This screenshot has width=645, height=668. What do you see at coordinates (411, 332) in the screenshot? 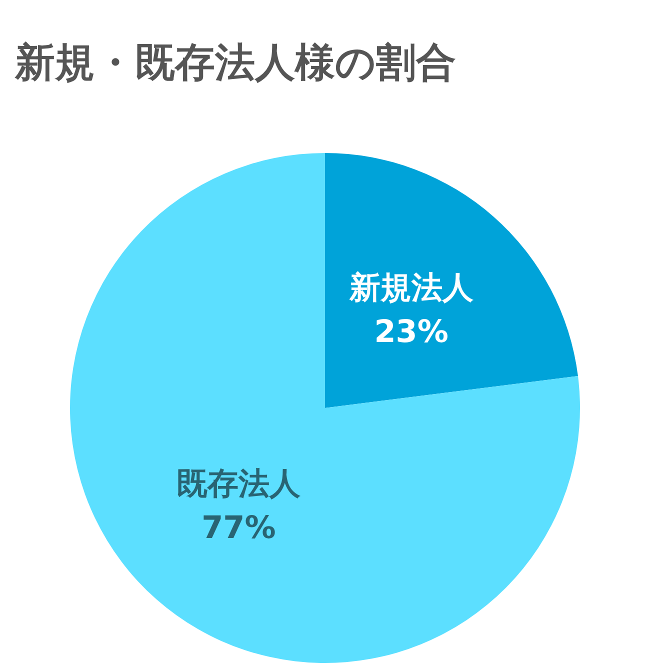
I see `data-label: 23%` at bounding box center [411, 332].